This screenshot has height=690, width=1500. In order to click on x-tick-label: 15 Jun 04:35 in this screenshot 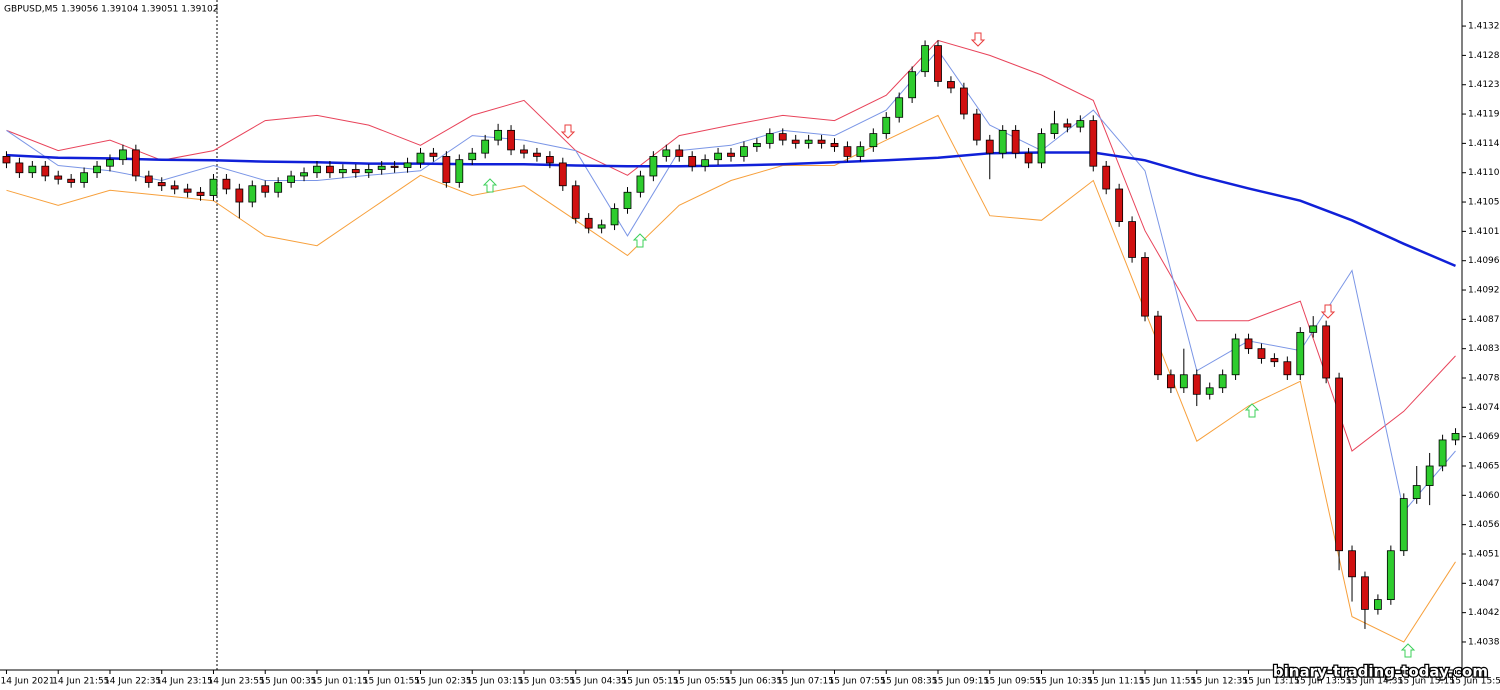, I will do `click(598, 682)`.